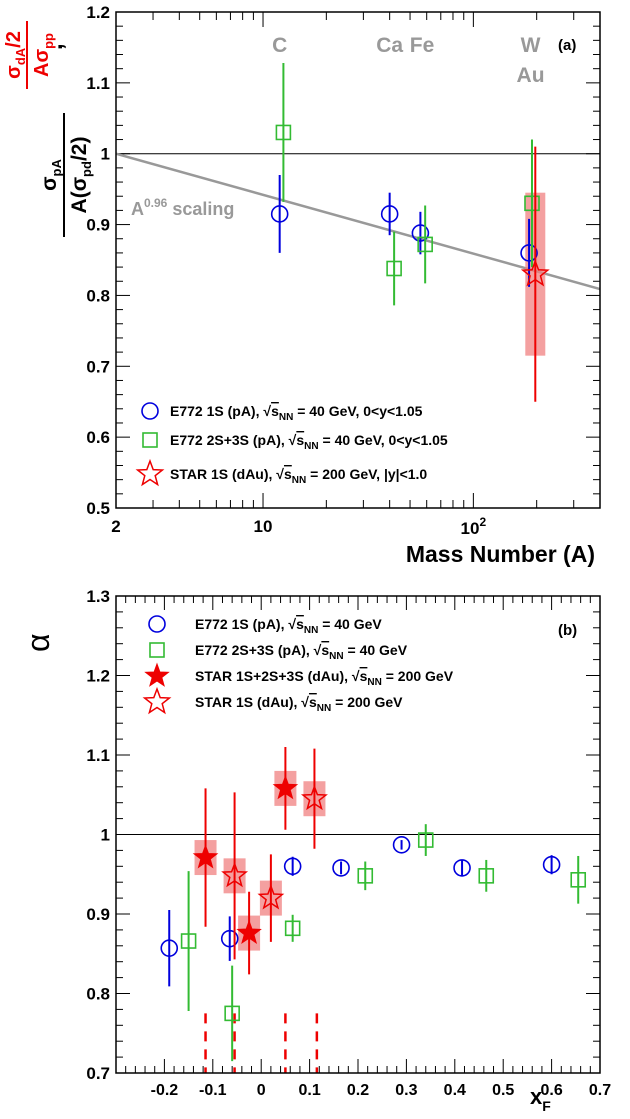  Describe the element at coordinates (165, 1090) in the screenshot. I see `x-tick-label: -0.2` at that location.